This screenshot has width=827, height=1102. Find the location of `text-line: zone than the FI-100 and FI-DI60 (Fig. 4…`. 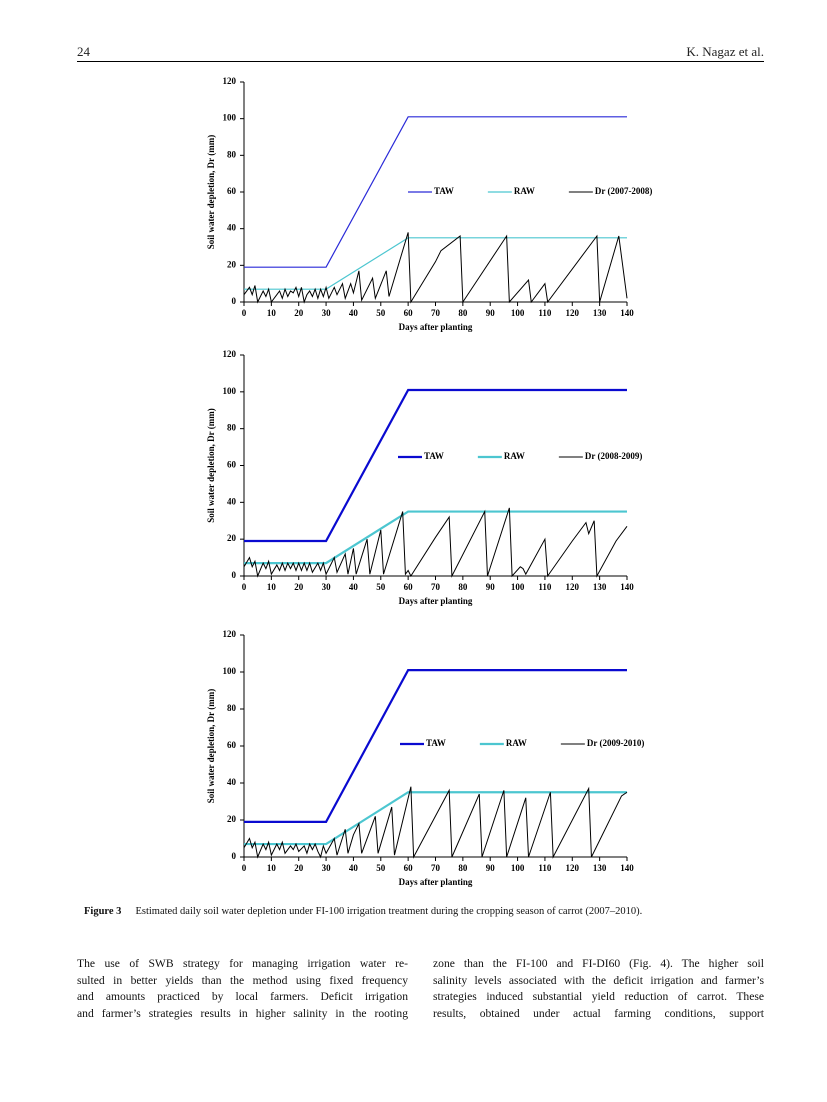

text-line: zone than the FI-100 and FI-DI60 (Fig. 4… is located at coordinates (598, 963).